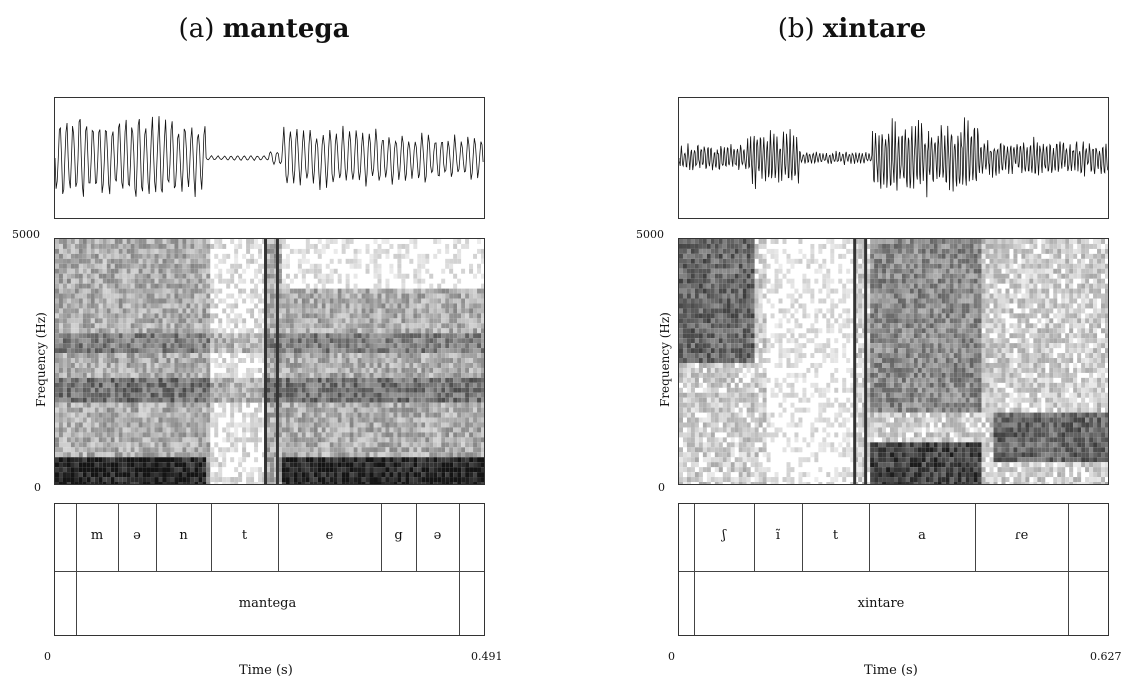  What do you see at coordinates (1021, 535) in the screenshot?
I see `segment-label: ɾe` at bounding box center [1021, 535].